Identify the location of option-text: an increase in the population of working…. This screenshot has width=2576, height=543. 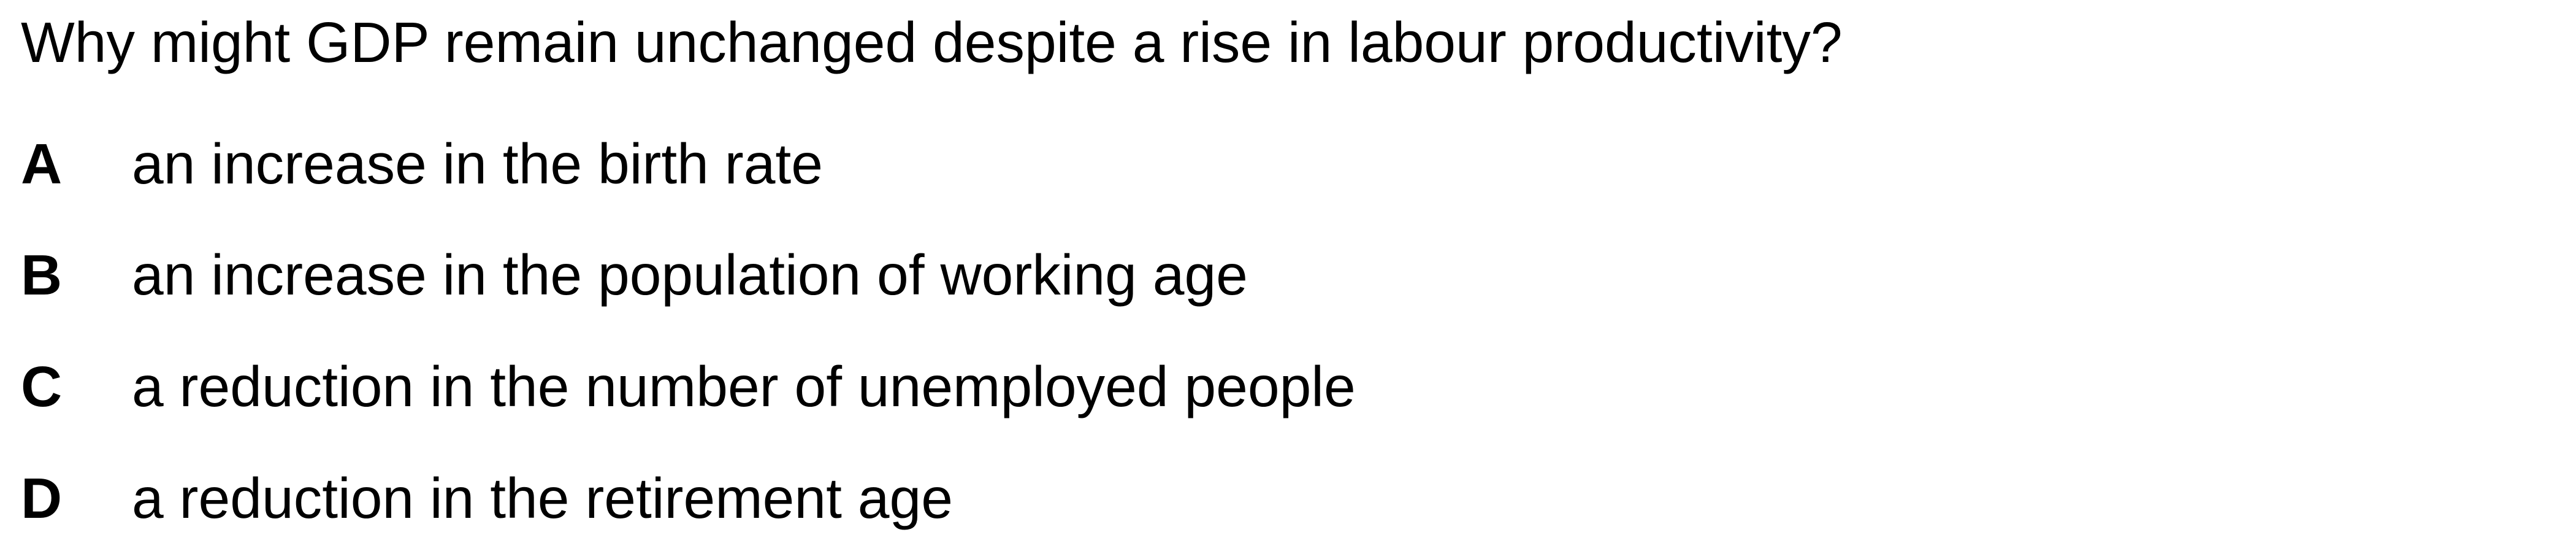
(690, 275).